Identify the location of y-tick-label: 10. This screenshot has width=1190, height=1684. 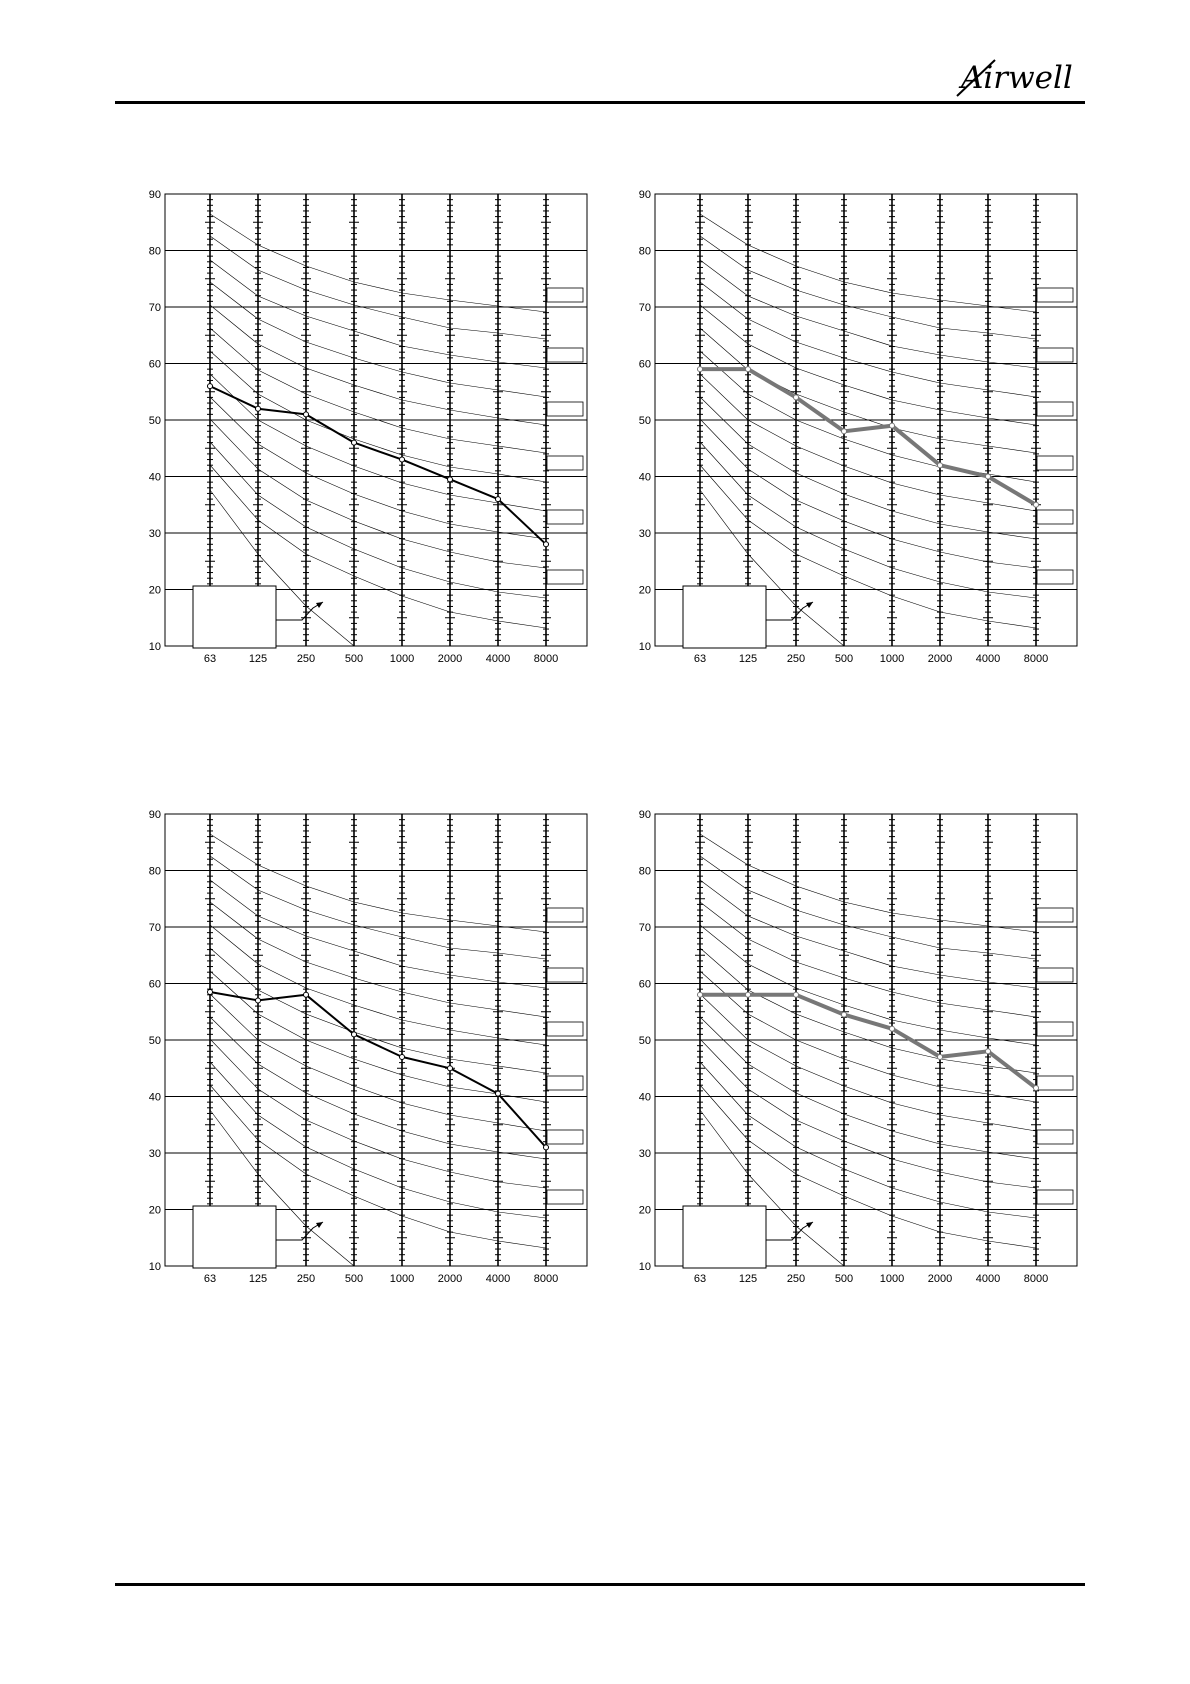
(645, 647).